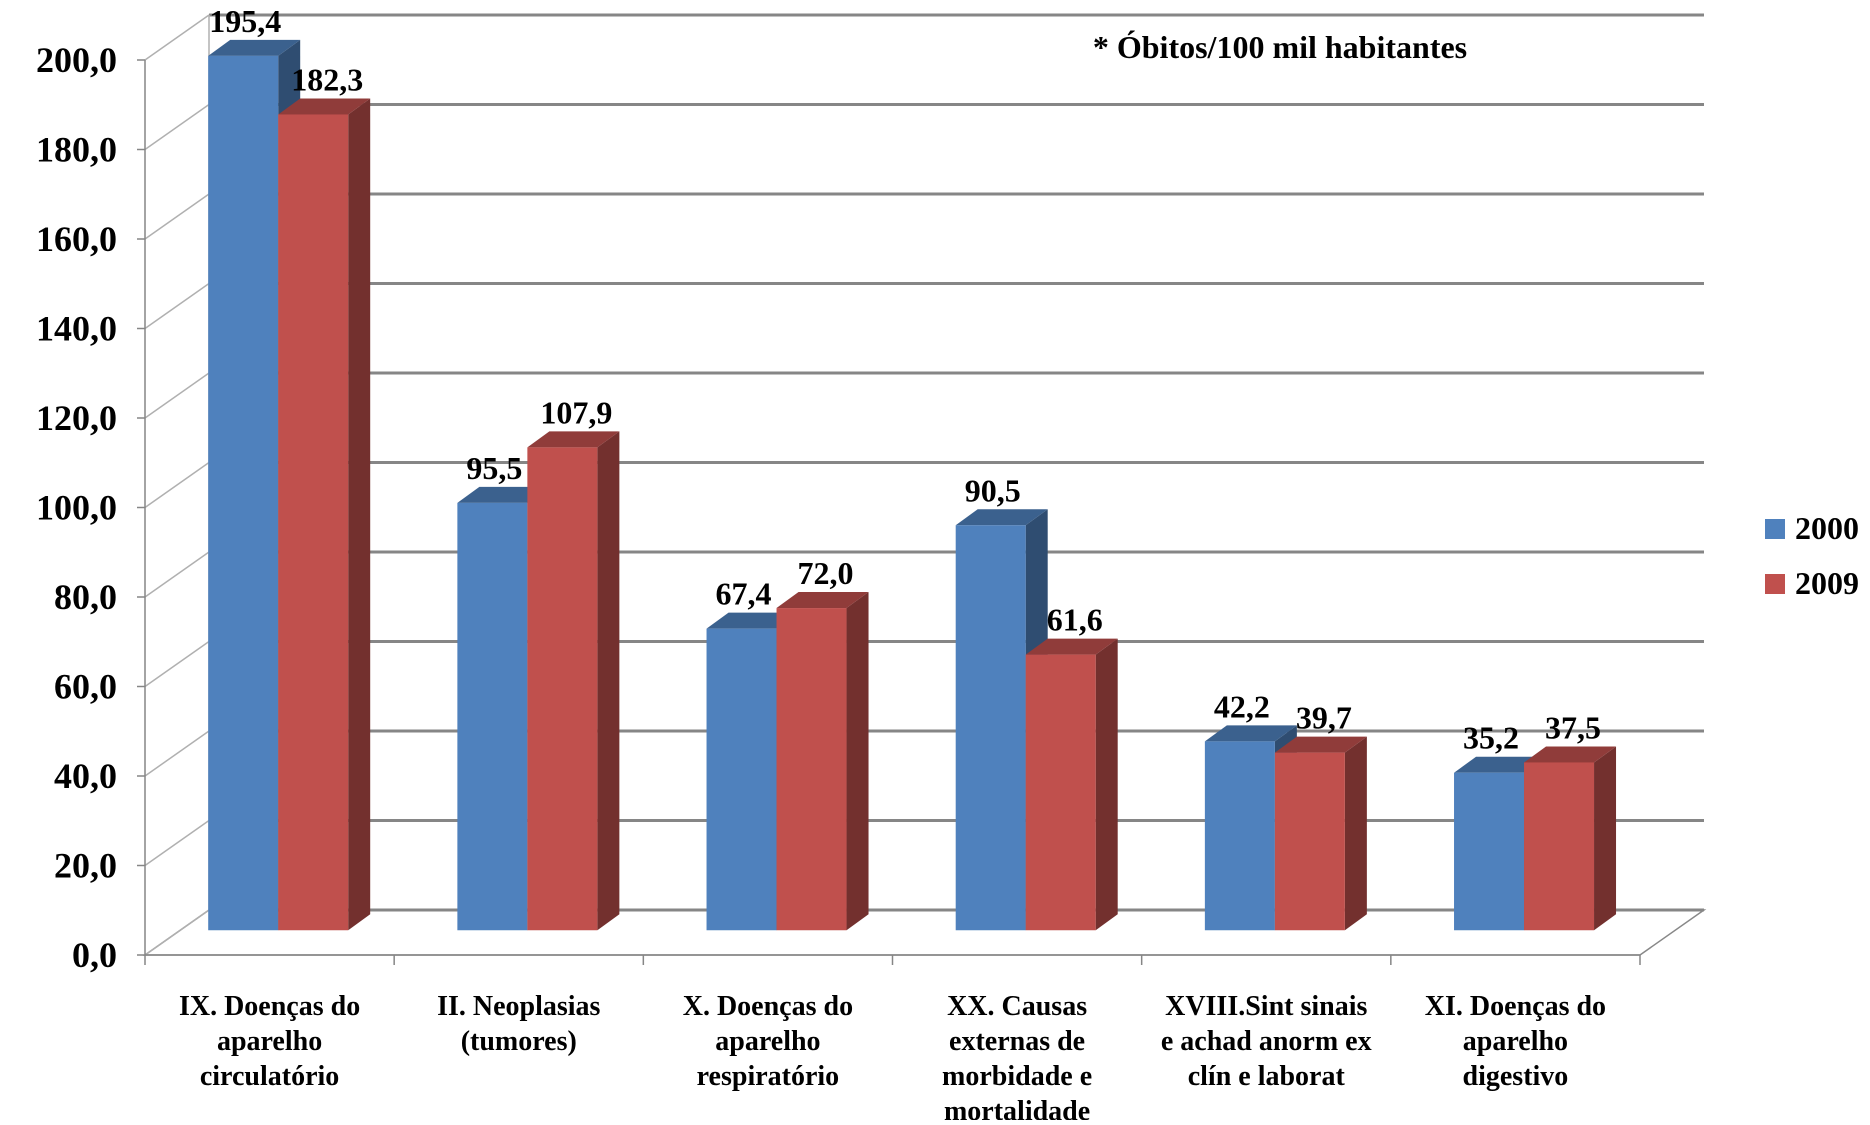 Image resolution: width=1870 pixels, height=1125 pixels. Describe the element at coordinates (85, 776) in the screenshot. I see `y-tick-label: 40,0` at that location.